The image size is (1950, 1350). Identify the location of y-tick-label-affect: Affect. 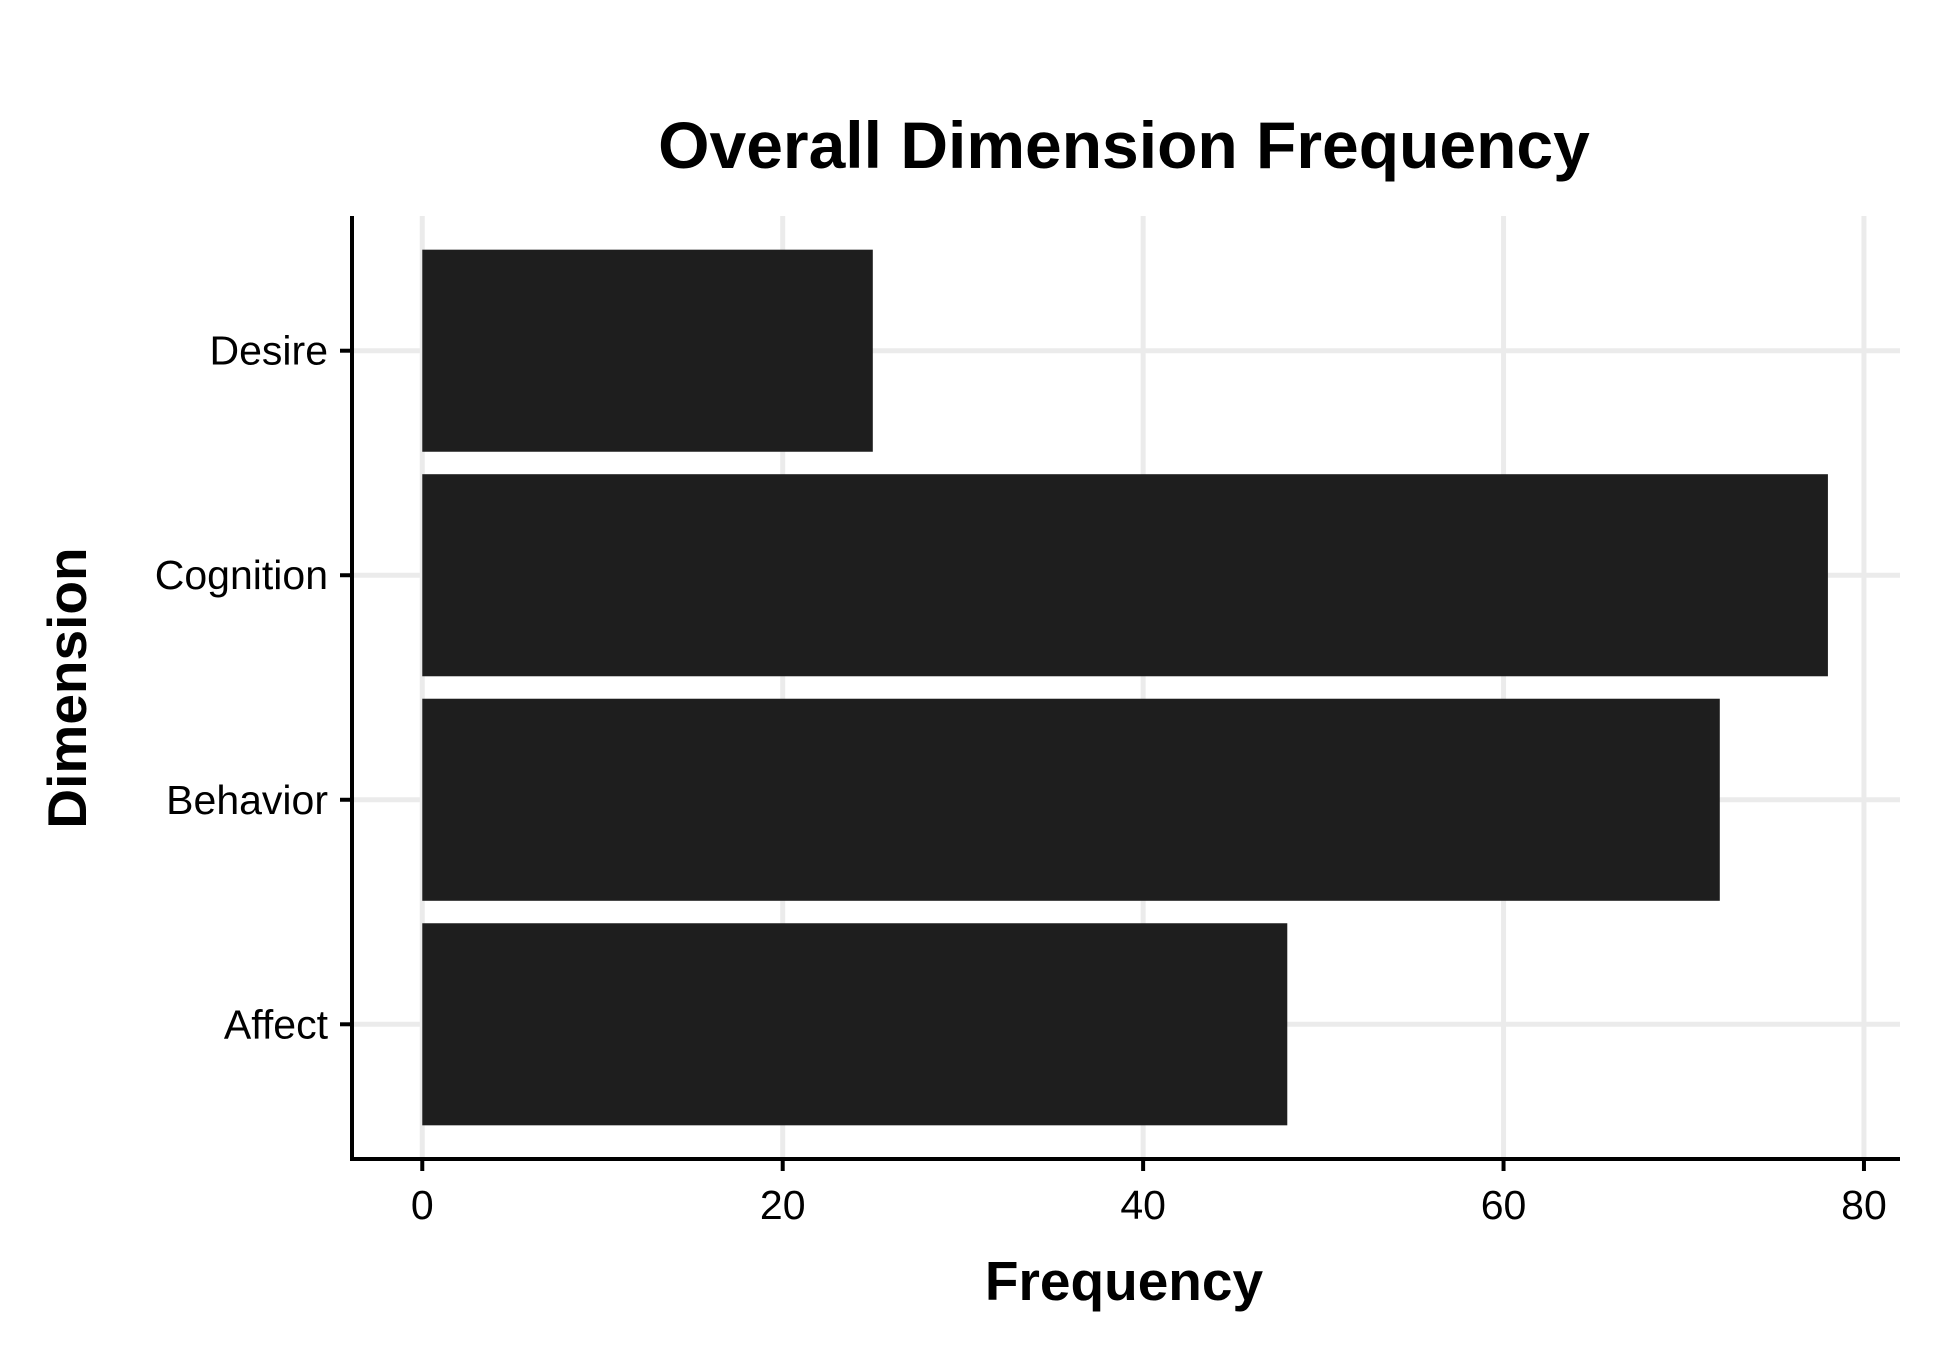
(276, 1024).